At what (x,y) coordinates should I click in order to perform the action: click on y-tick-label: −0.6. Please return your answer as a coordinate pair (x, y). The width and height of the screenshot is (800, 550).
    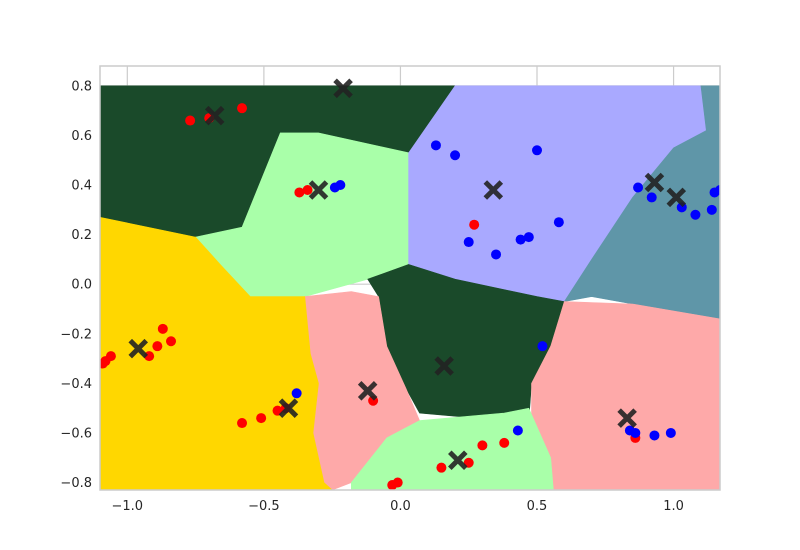
    Looking at the image, I should click on (76, 433).